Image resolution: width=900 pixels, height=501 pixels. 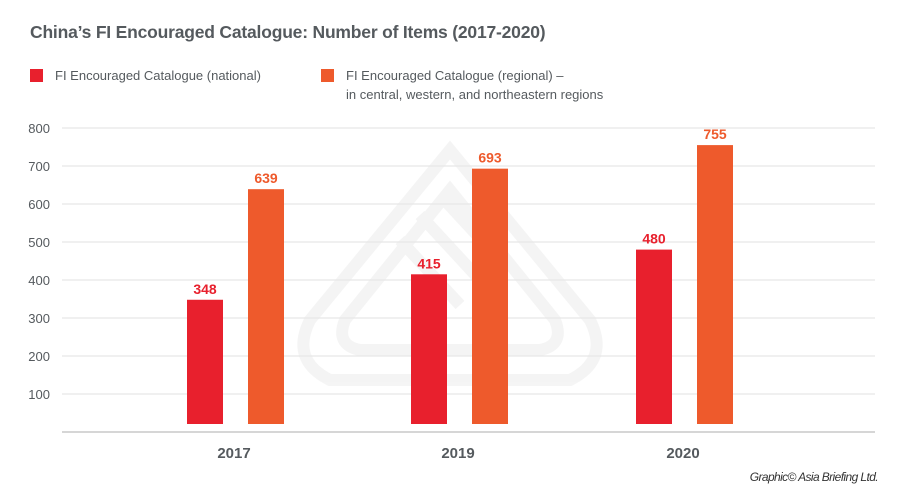 I want to click on y-tick-label: 300, so click(x=39, y=318).